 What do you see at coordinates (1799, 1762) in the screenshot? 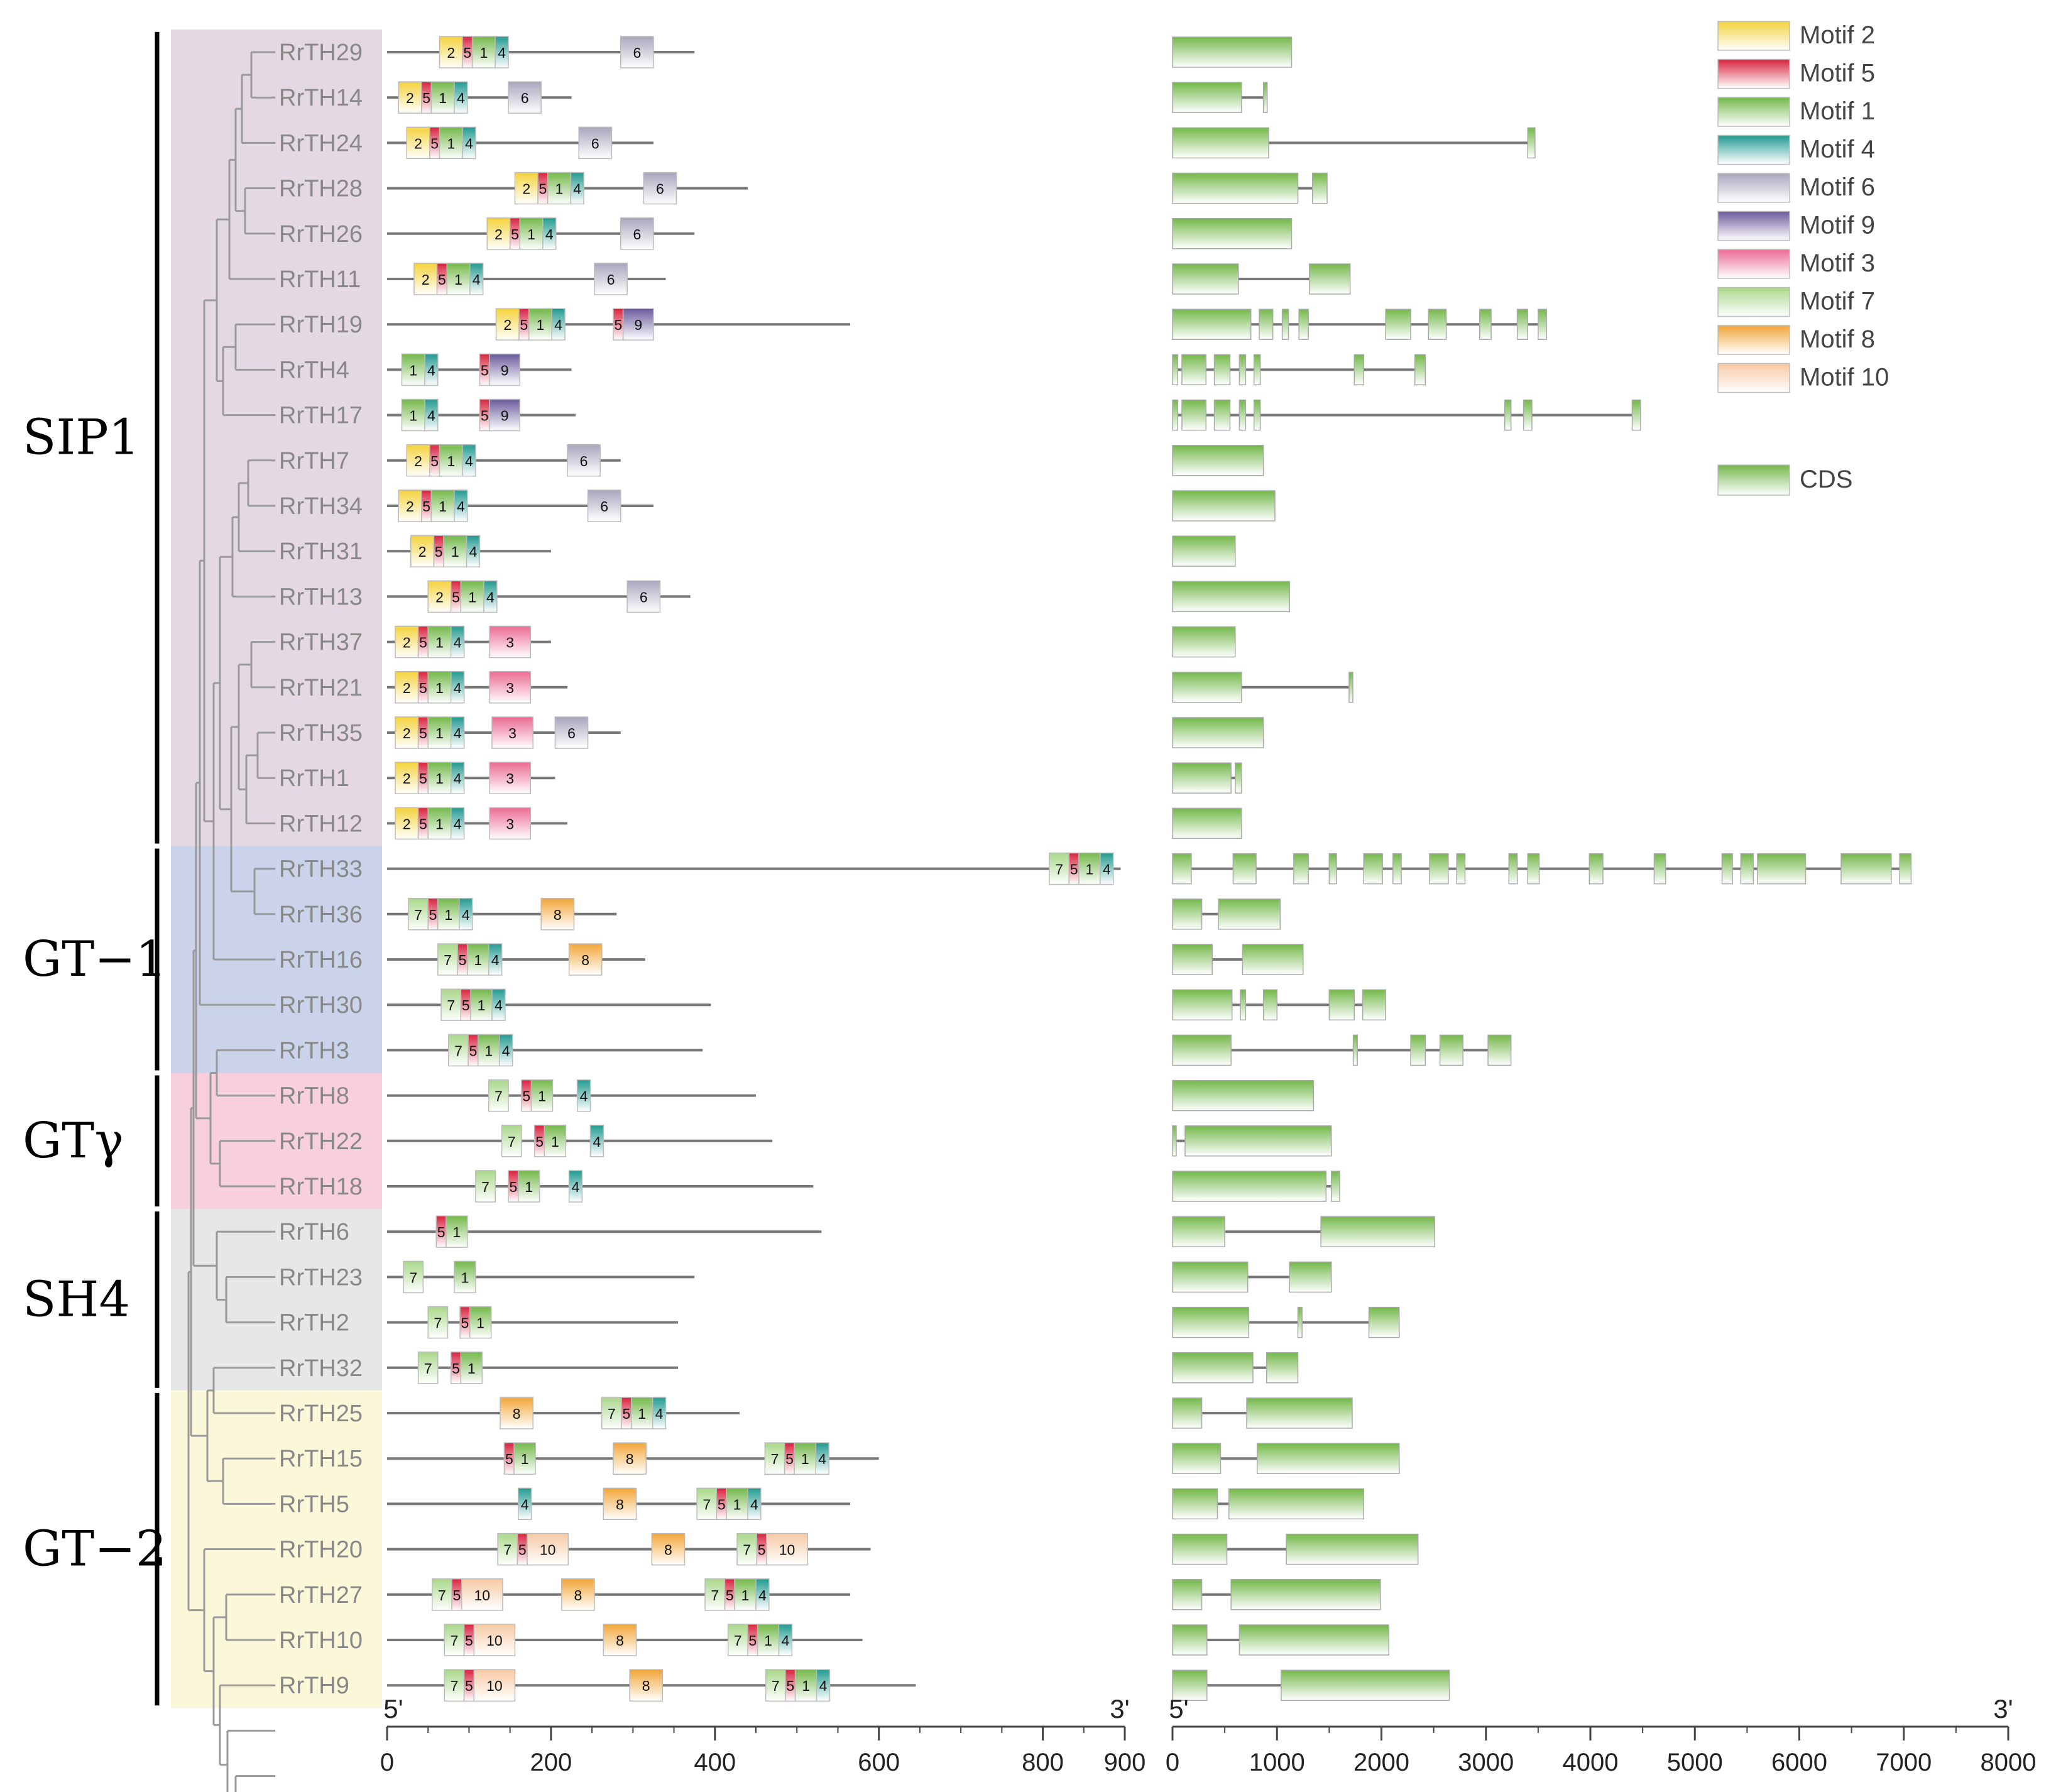
I see `axis-tick-label: 6000` at bounding box center [1799, 1762].